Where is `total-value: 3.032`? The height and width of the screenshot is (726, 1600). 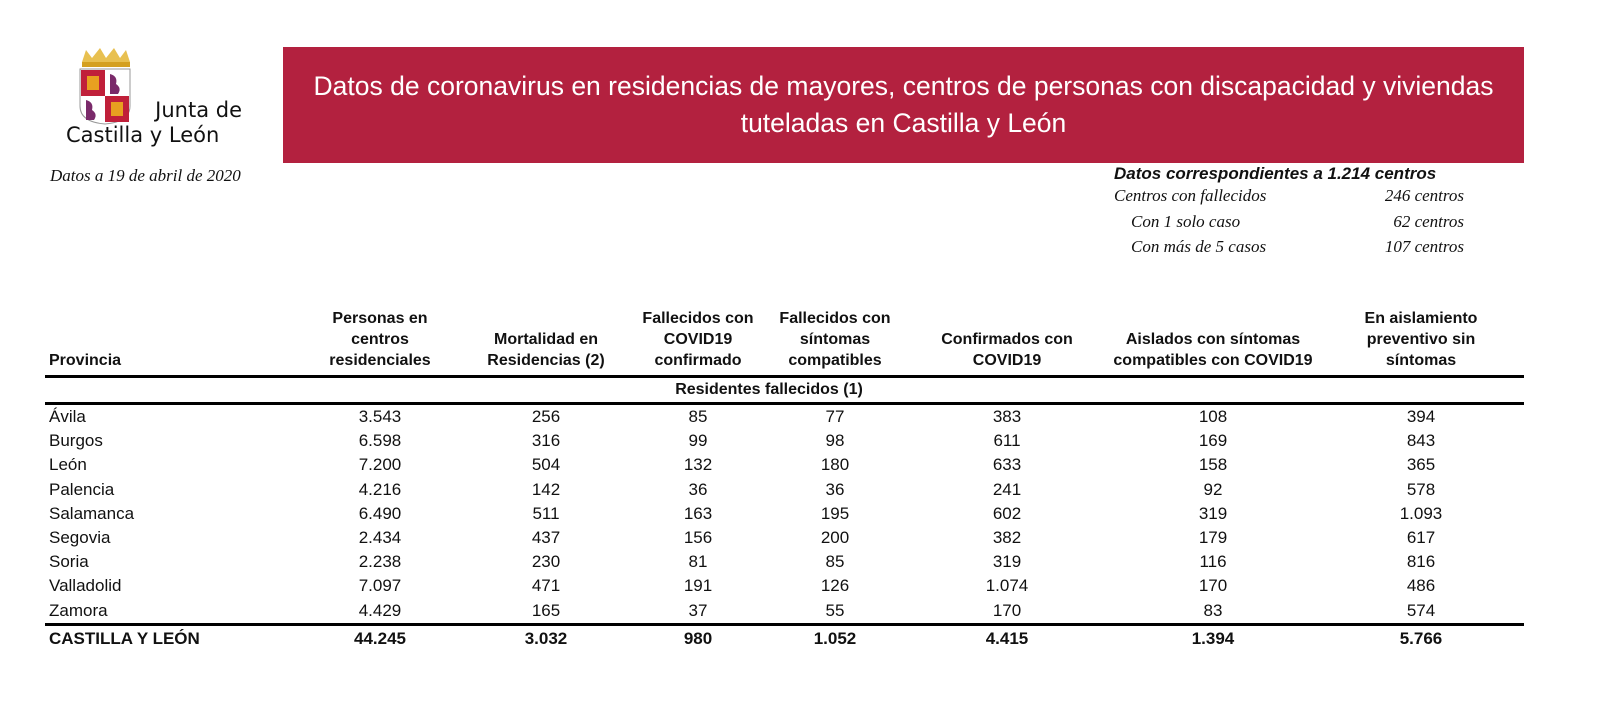
total-value: 3.032 is located at coordinates (546, 637).